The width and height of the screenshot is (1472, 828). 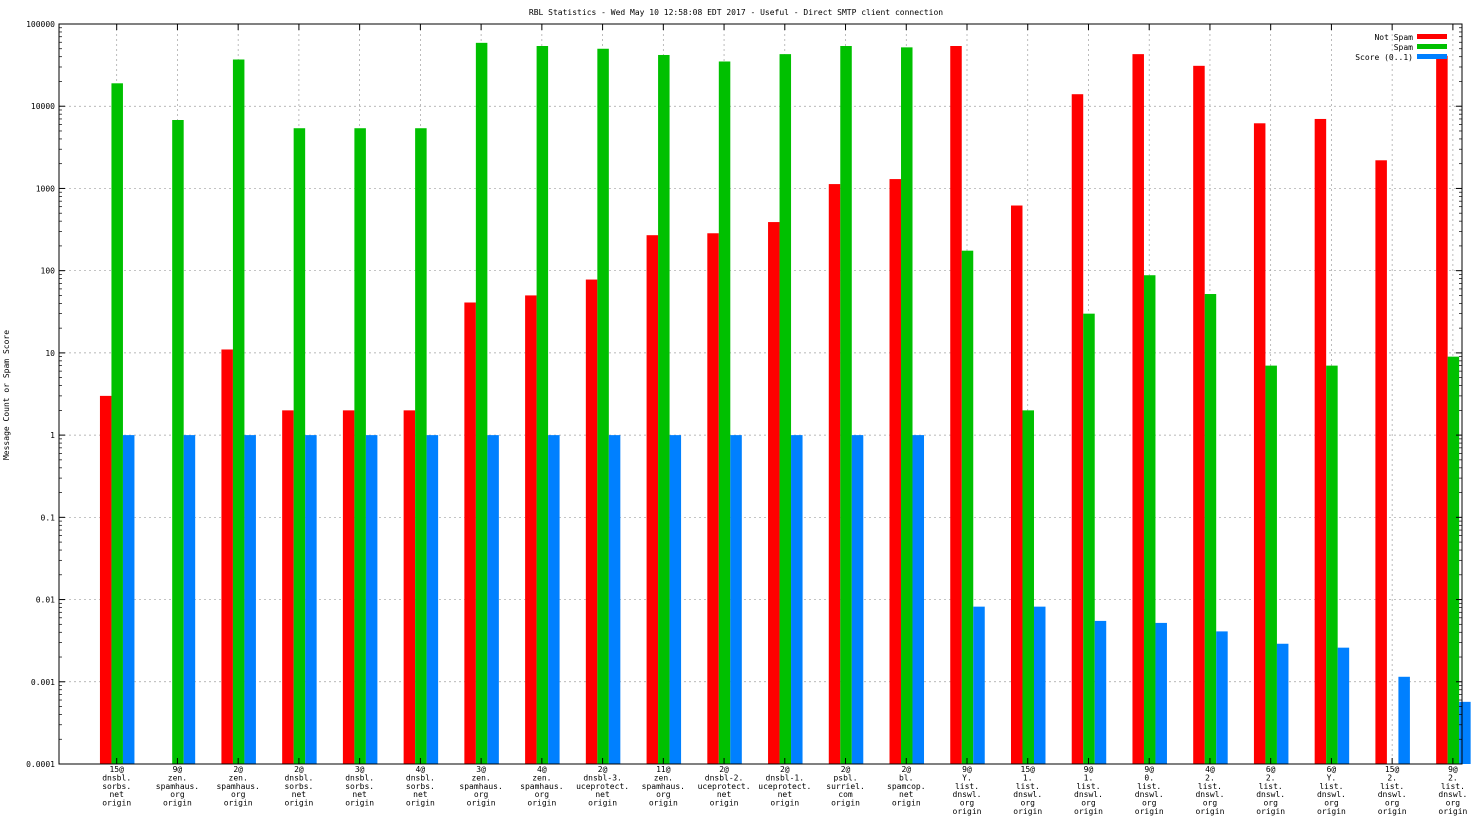 I want to click on category-label: 9@ 2. list. dnswl. org origin, so click(x=1452, y=790).